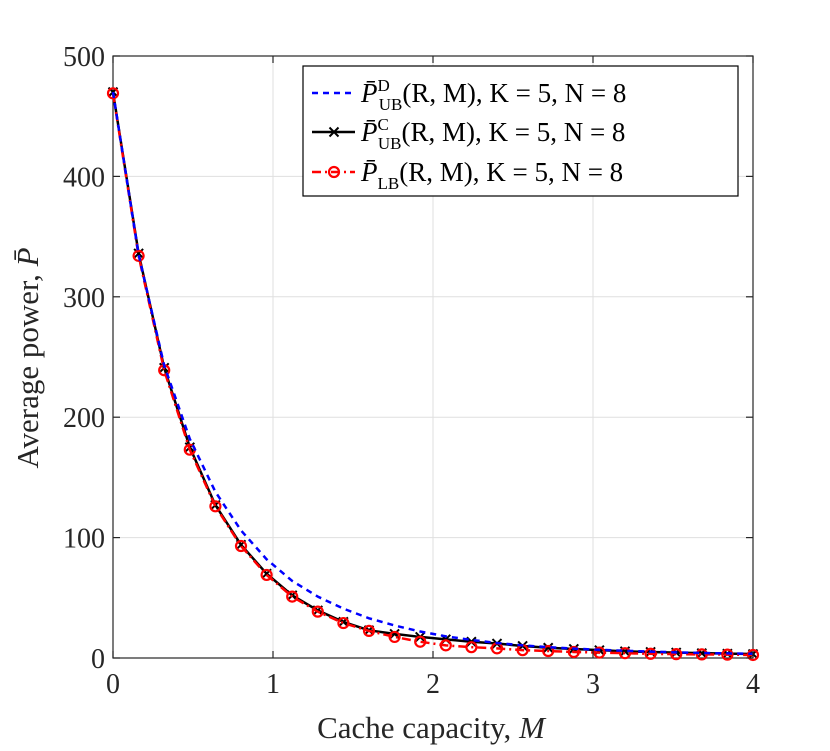  I want to click on legend-marker-lb, so click(334, 172).